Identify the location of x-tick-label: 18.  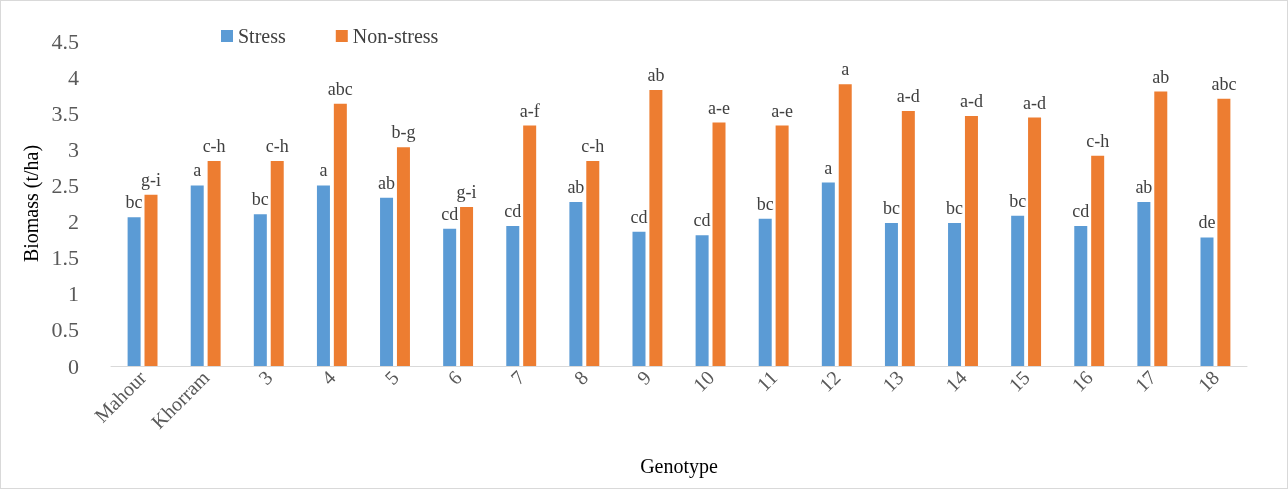
(1208, 381).